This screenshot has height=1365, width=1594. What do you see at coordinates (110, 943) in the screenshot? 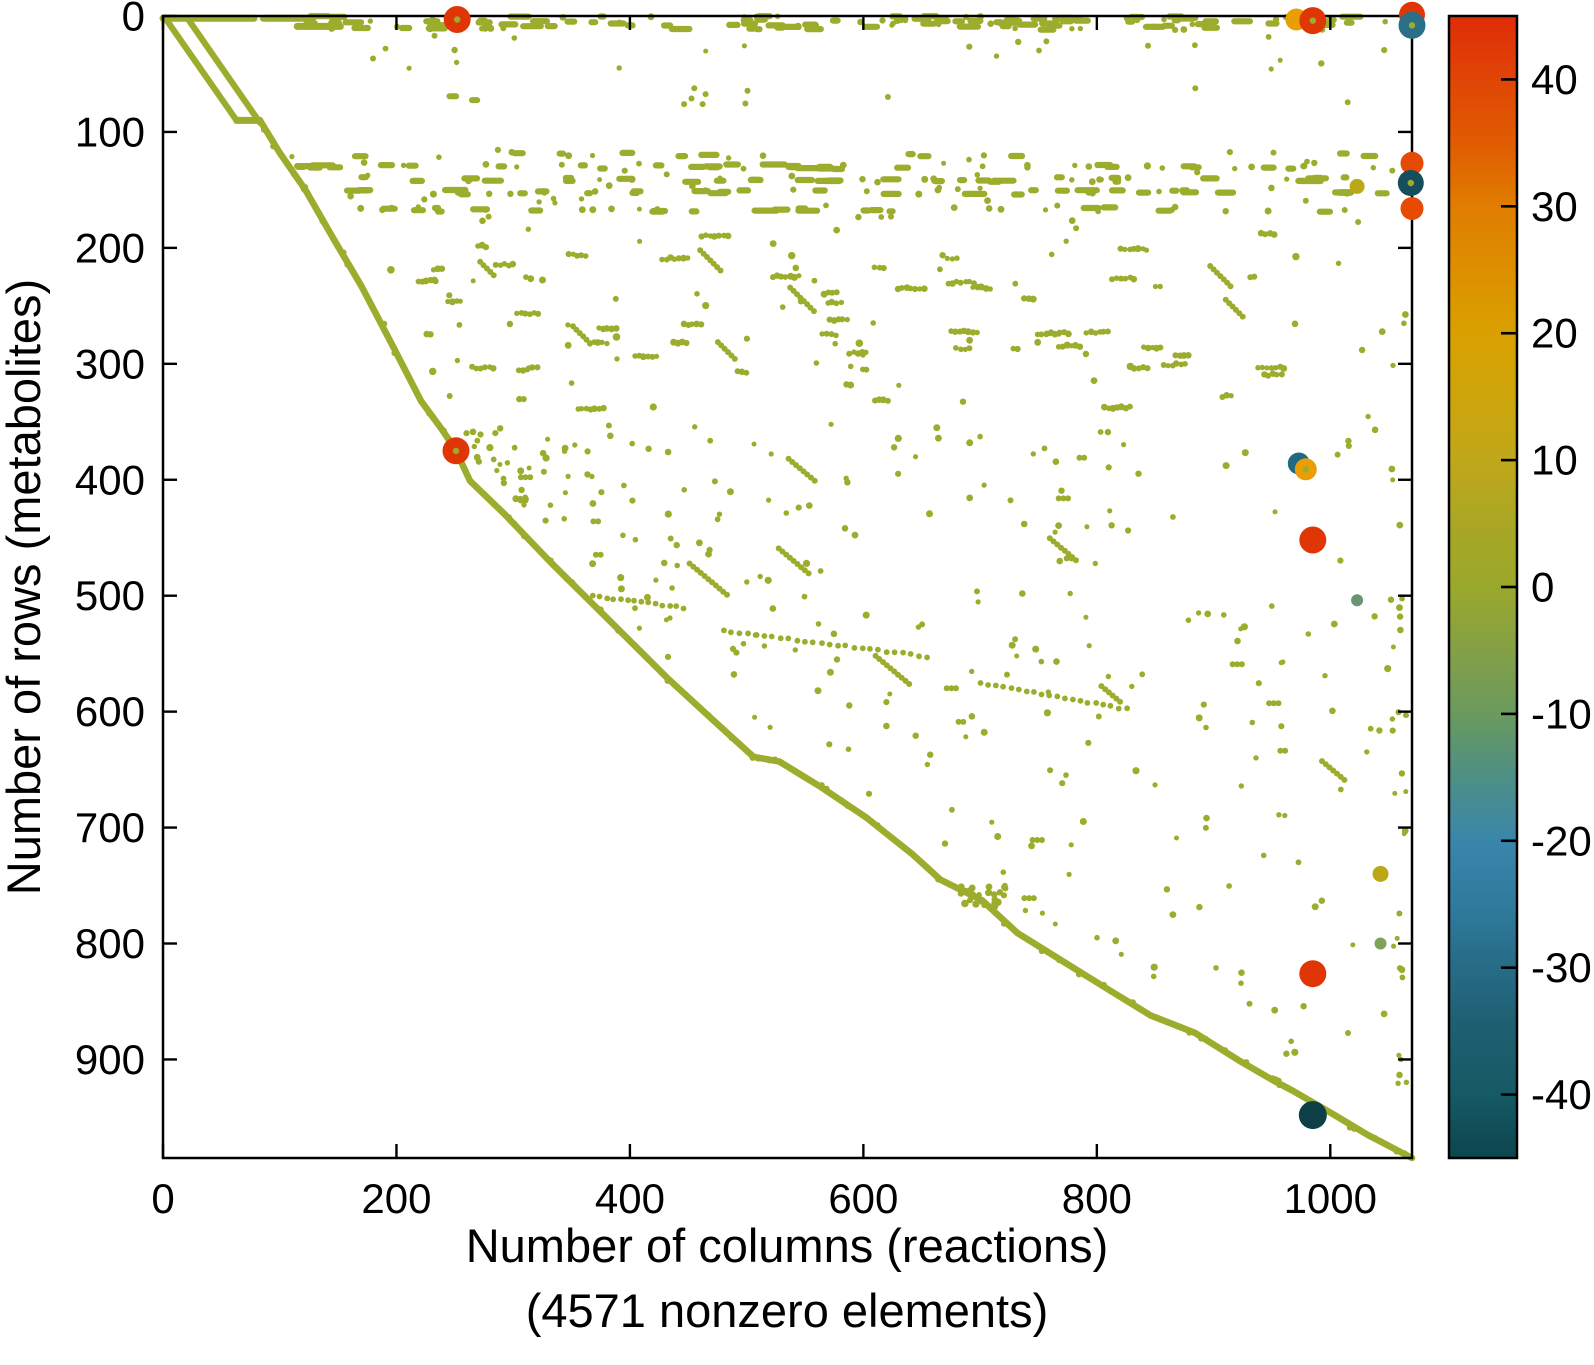
I see `y-tick-label: 800` at bounding box center [110, 943].